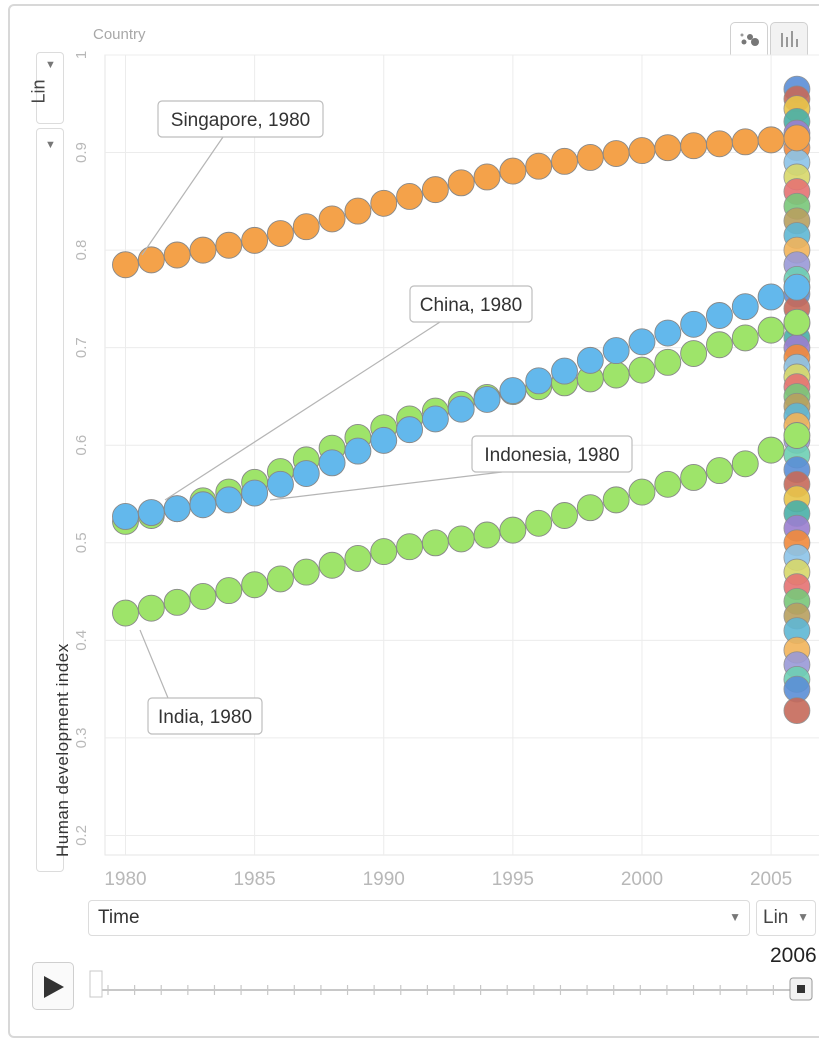 The image size is (819, 1038). Describe the element at coordinates (96, 984) in the screenshot. I see `slider-speed-handle` at that location.